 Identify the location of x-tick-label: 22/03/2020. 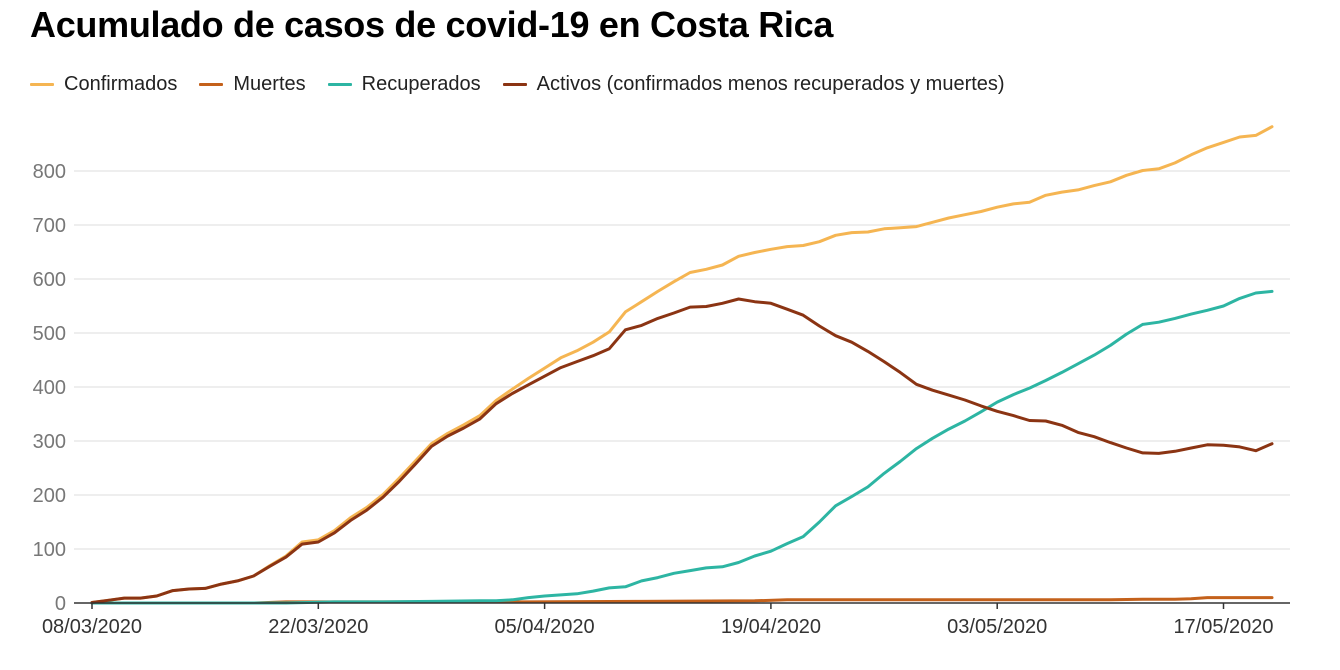
(318, 627).